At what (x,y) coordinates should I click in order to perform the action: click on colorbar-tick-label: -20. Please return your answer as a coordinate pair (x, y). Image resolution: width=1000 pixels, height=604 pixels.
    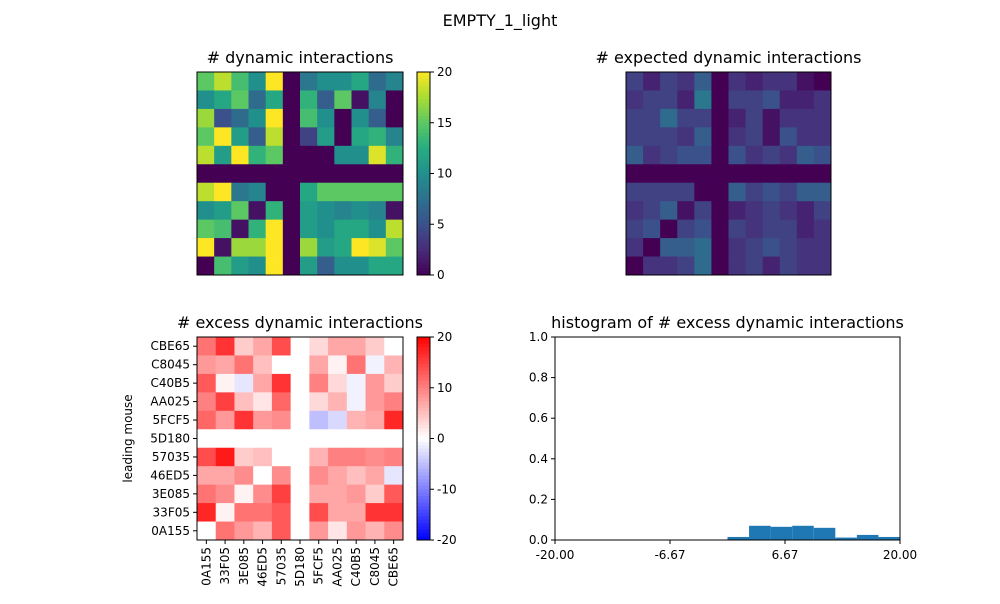
    Looking at the image, I should click on (447, 540).